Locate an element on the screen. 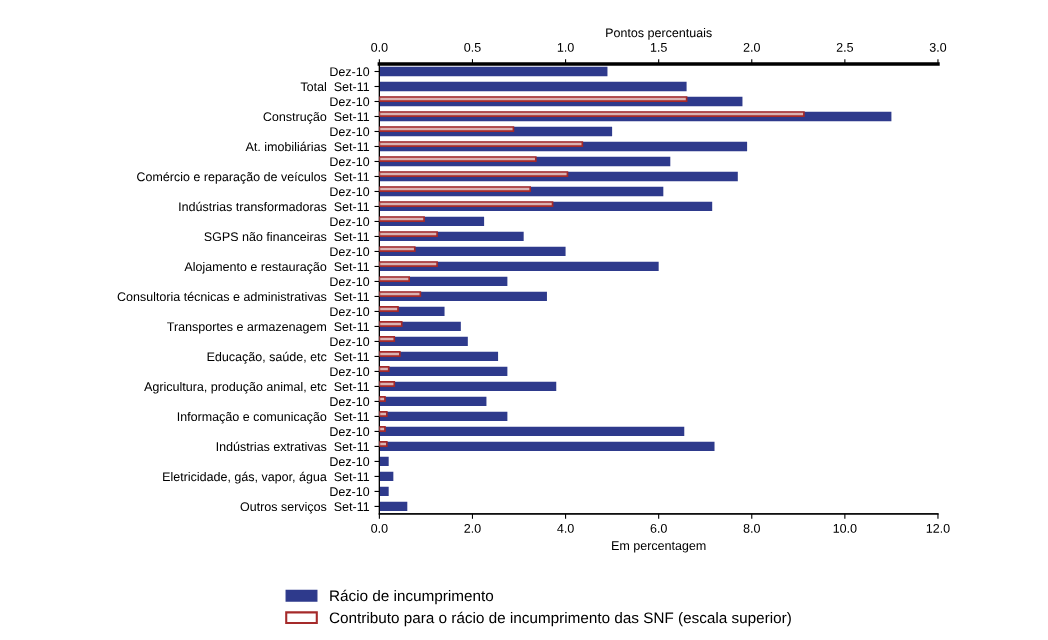  y-tick-label: Indústrias extrativas Set-11 is located at coordinates (293, 446).